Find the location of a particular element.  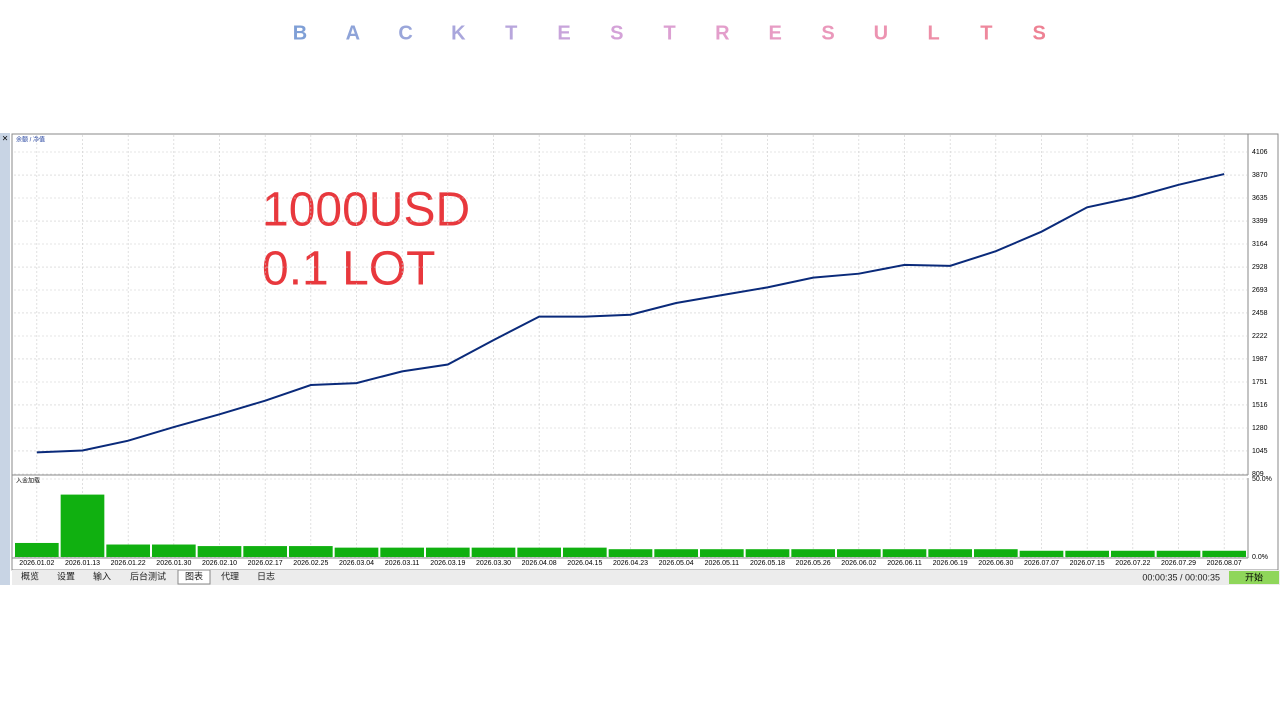

x-tick-label: 2026.03.11 is located at coordinates (402, 563).